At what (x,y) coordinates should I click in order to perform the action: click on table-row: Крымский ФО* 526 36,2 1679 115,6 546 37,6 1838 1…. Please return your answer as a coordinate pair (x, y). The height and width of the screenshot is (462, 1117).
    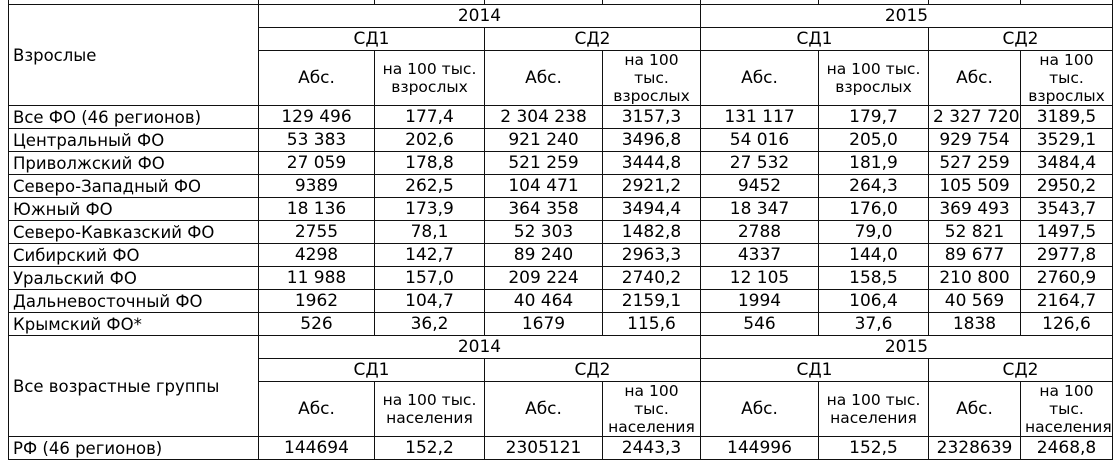
    Looking at the image, I should click on (560, 324).